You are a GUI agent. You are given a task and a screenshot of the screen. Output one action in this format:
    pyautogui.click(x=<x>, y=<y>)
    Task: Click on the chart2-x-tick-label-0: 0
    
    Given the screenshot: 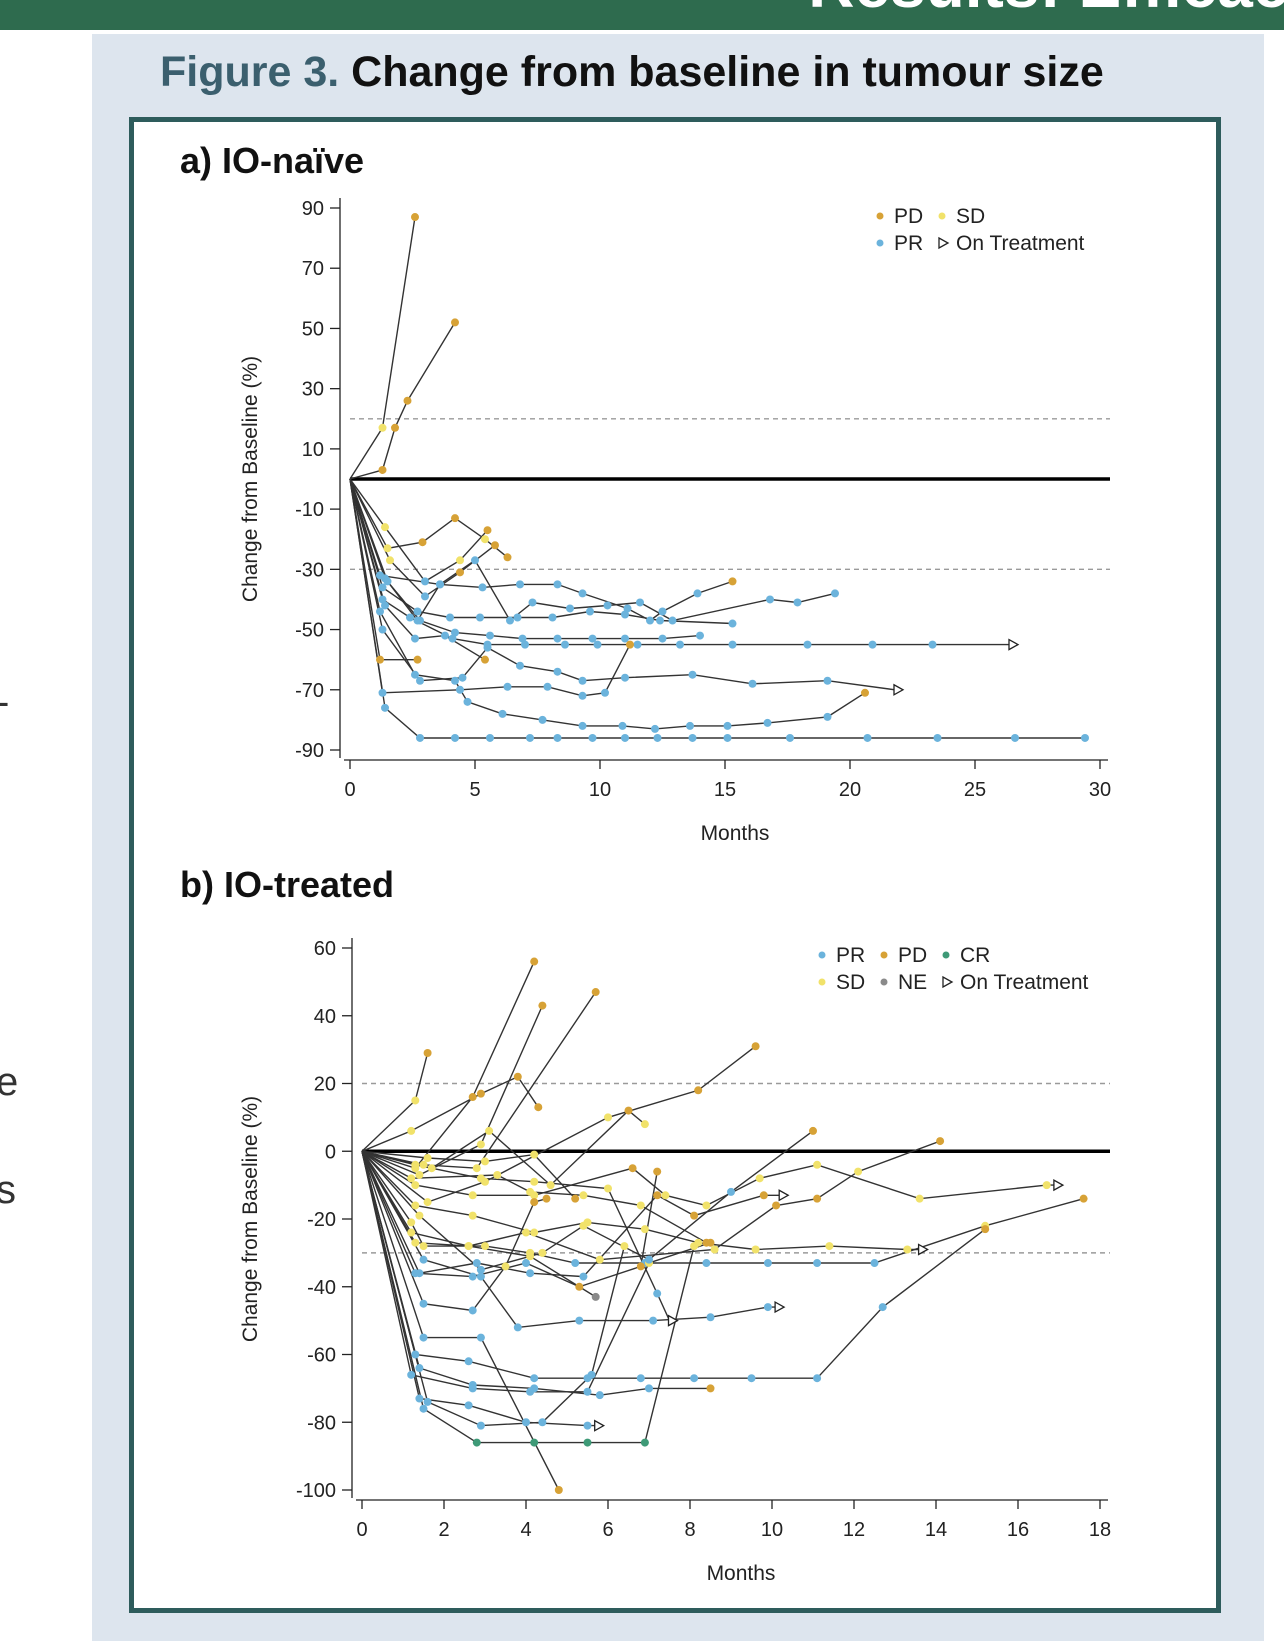 What is the action you would take?
    pyautogui.click(x=361, y=1530)
    